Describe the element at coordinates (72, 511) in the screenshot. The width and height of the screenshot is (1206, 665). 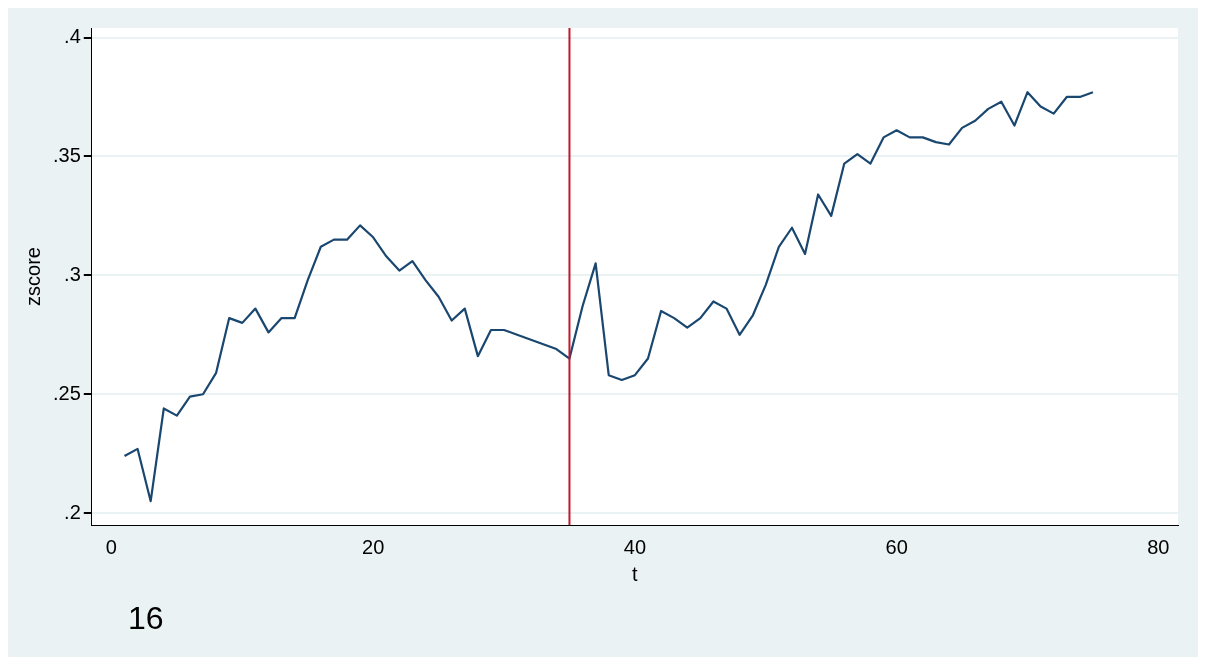
I see `y-tick-label: .2` at that location.